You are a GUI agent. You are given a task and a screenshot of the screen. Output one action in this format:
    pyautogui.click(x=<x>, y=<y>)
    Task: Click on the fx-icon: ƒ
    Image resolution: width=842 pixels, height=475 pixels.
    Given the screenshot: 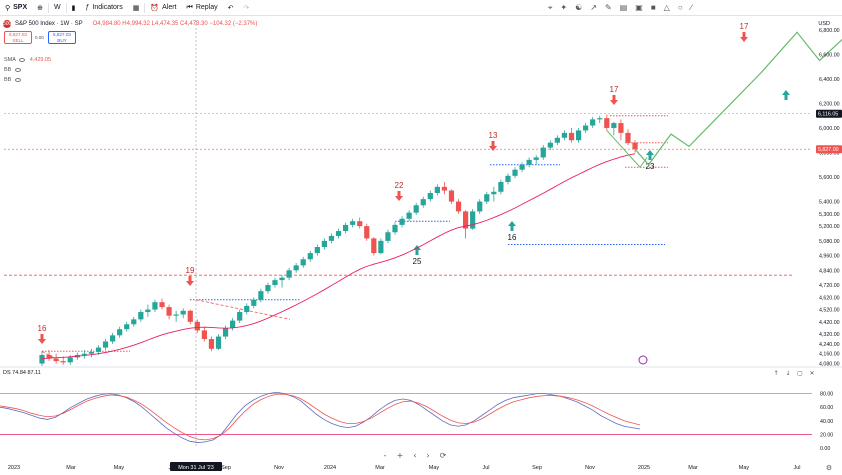 What is the action you would take?
    pyautogui.click(x=87, y=7)
    